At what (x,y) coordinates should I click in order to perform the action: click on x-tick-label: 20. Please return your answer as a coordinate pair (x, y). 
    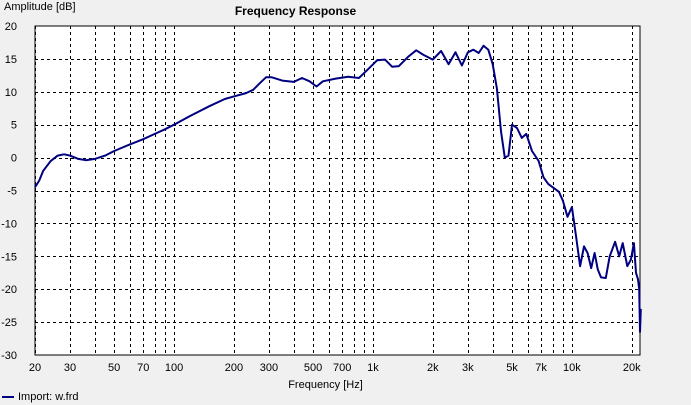
    Looking at the image, I should click on (35, 368).